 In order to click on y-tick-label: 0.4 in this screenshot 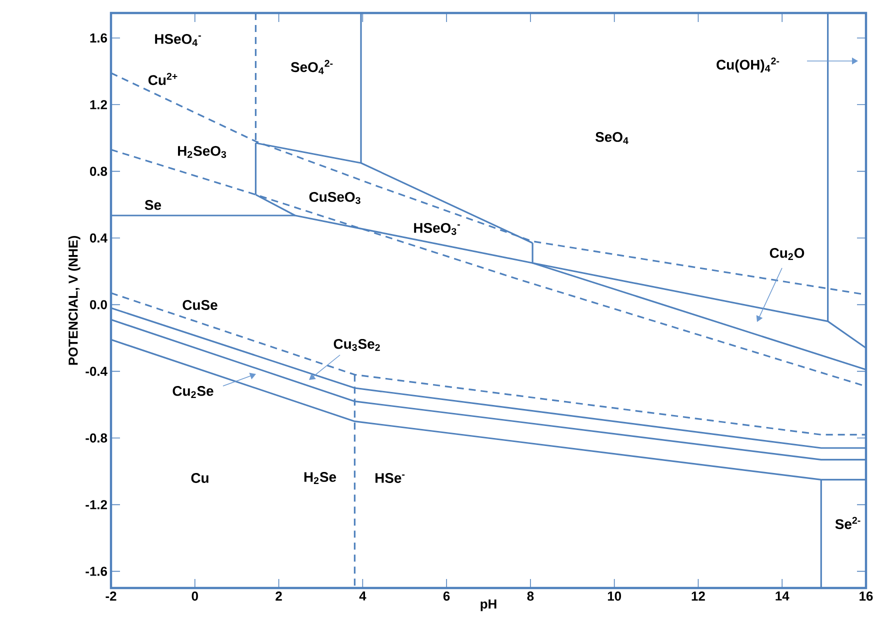, I will do `click(99, 238)`.